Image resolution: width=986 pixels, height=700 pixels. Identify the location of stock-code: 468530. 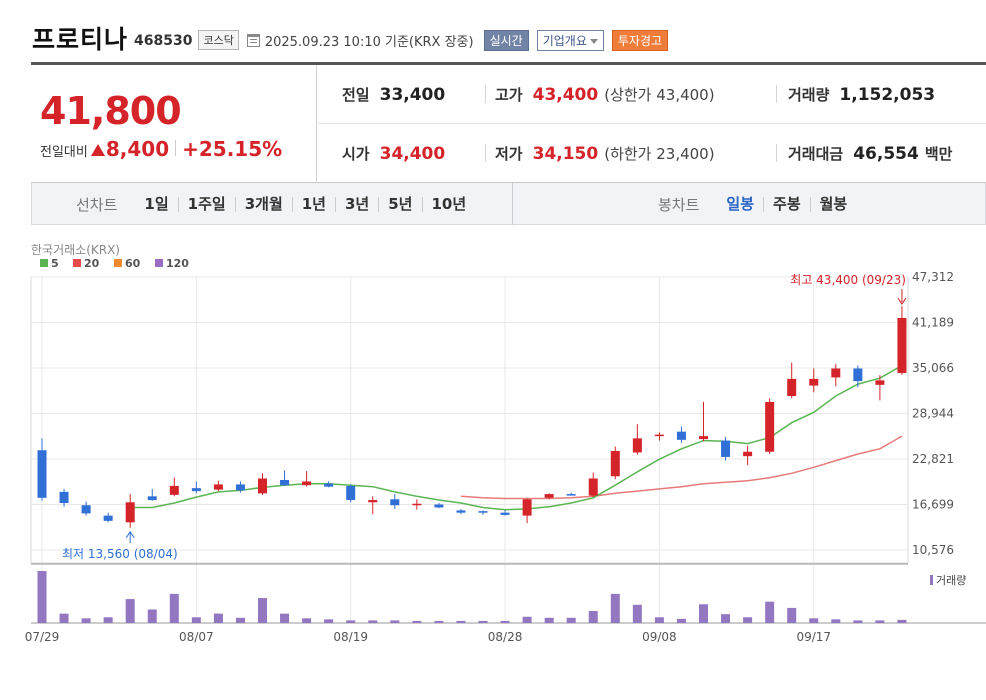
(163, 41).